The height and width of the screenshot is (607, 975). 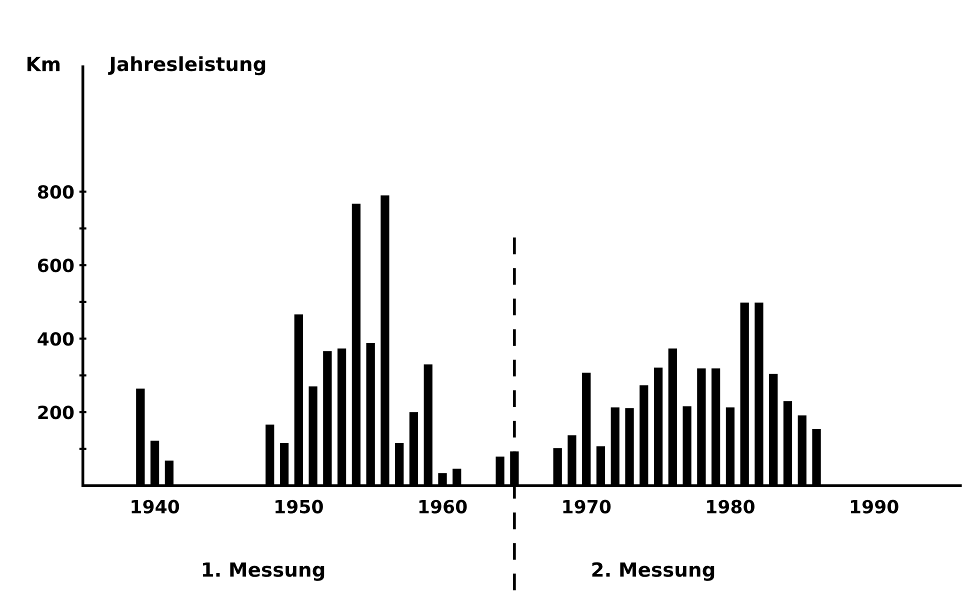 I want to click on x-tick-label: 1960, so click(x=443, y=507).